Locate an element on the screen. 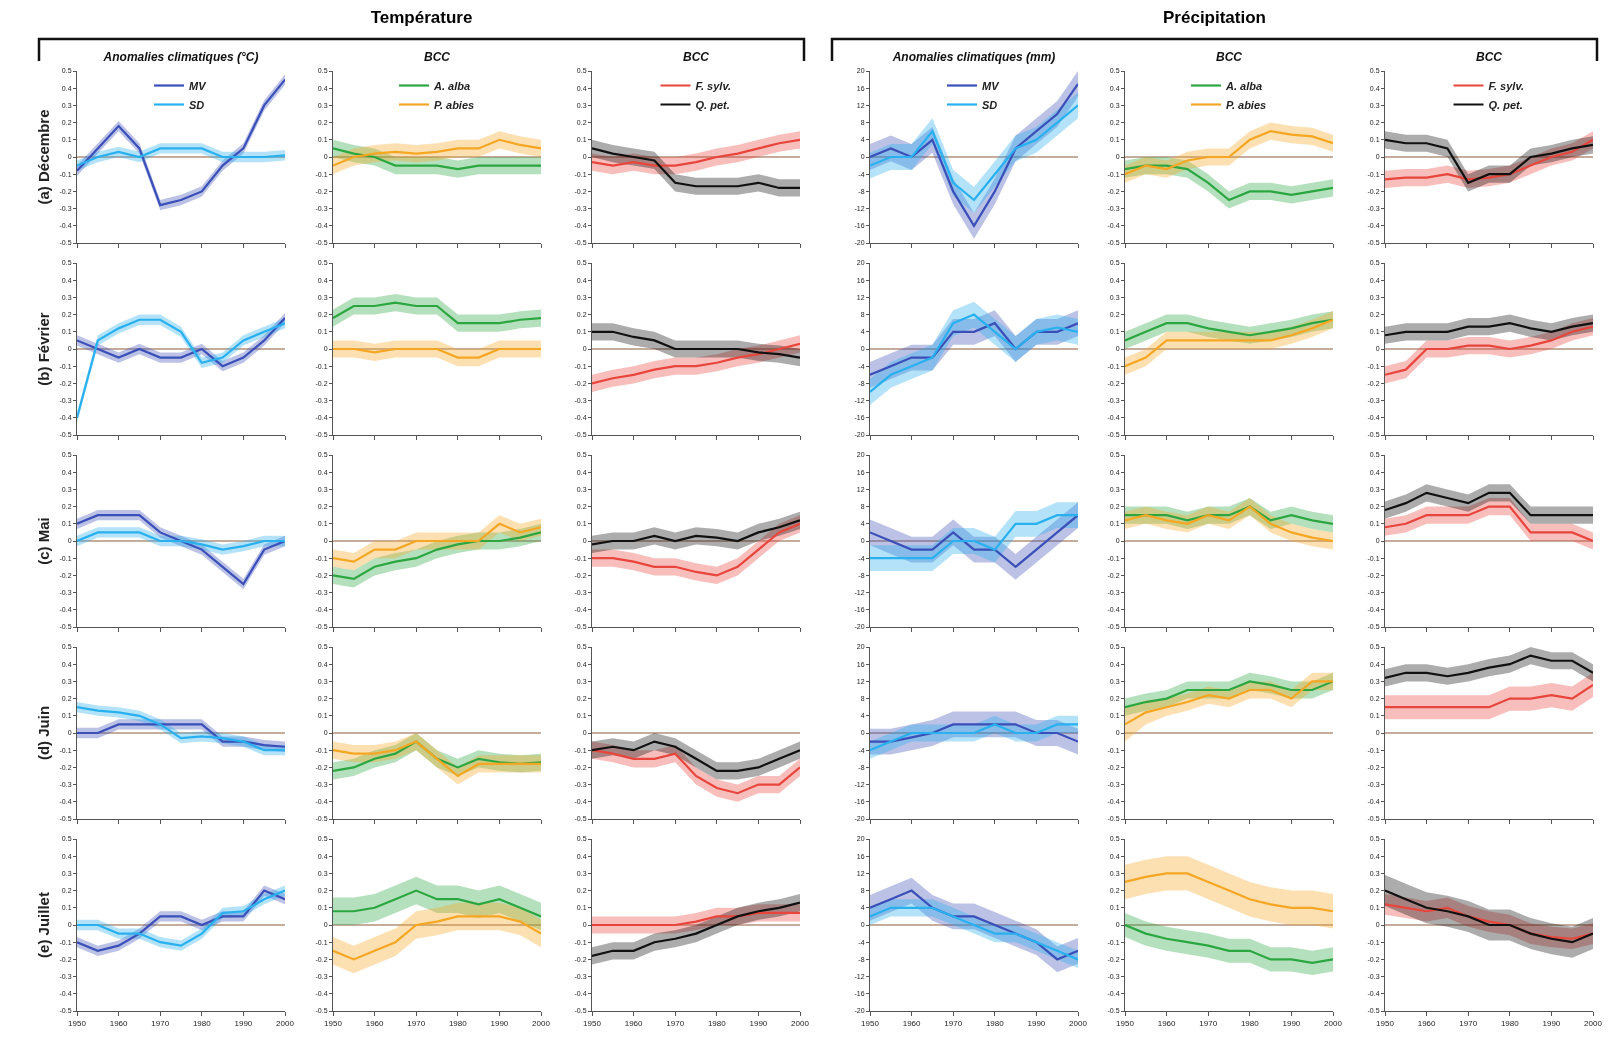  y-axis-title: (b) Février is located at coordinates (43, 349).